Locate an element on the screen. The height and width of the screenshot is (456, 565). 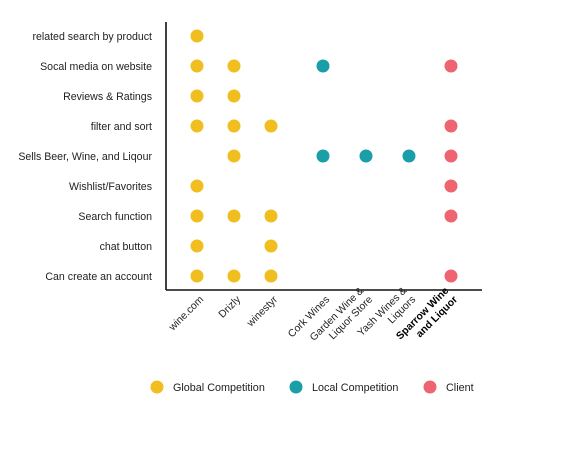
y-tick-label: Search function is located at coordinates (115, 217).